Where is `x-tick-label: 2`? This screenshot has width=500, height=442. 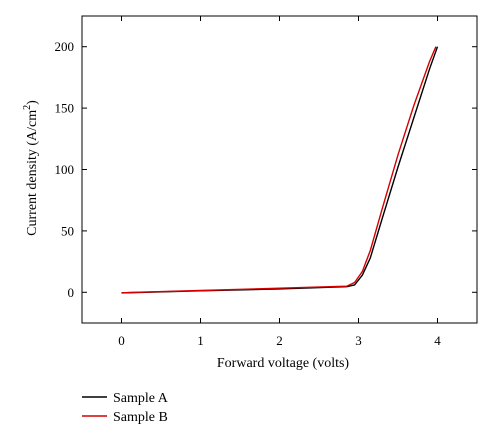 x-tick-label: 2 is located at coordinates (279, 340).